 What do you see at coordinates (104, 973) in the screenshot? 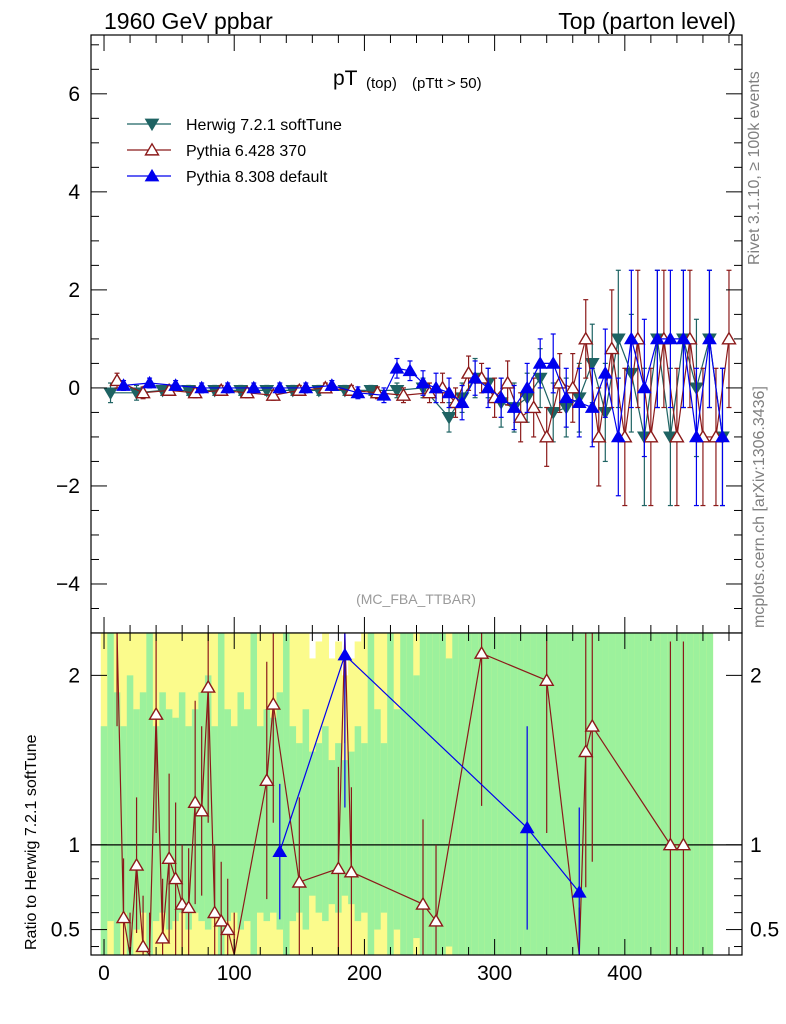
I see `x-tick-label: 0` at bounding box center [104, 973].